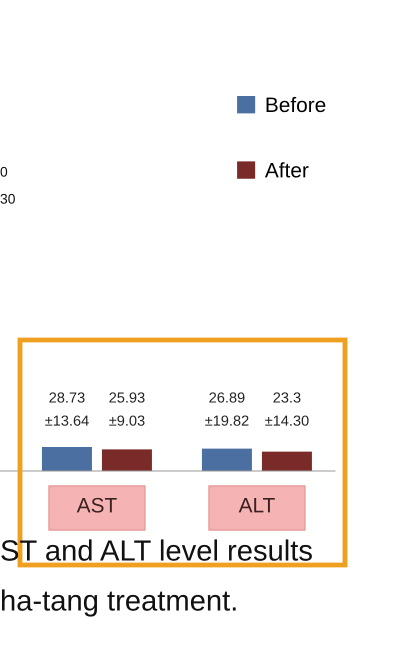 The width and height of the screenshot is (393, 653). I want to click on data-label: 28.73 ±13.64, so click(67, 409).